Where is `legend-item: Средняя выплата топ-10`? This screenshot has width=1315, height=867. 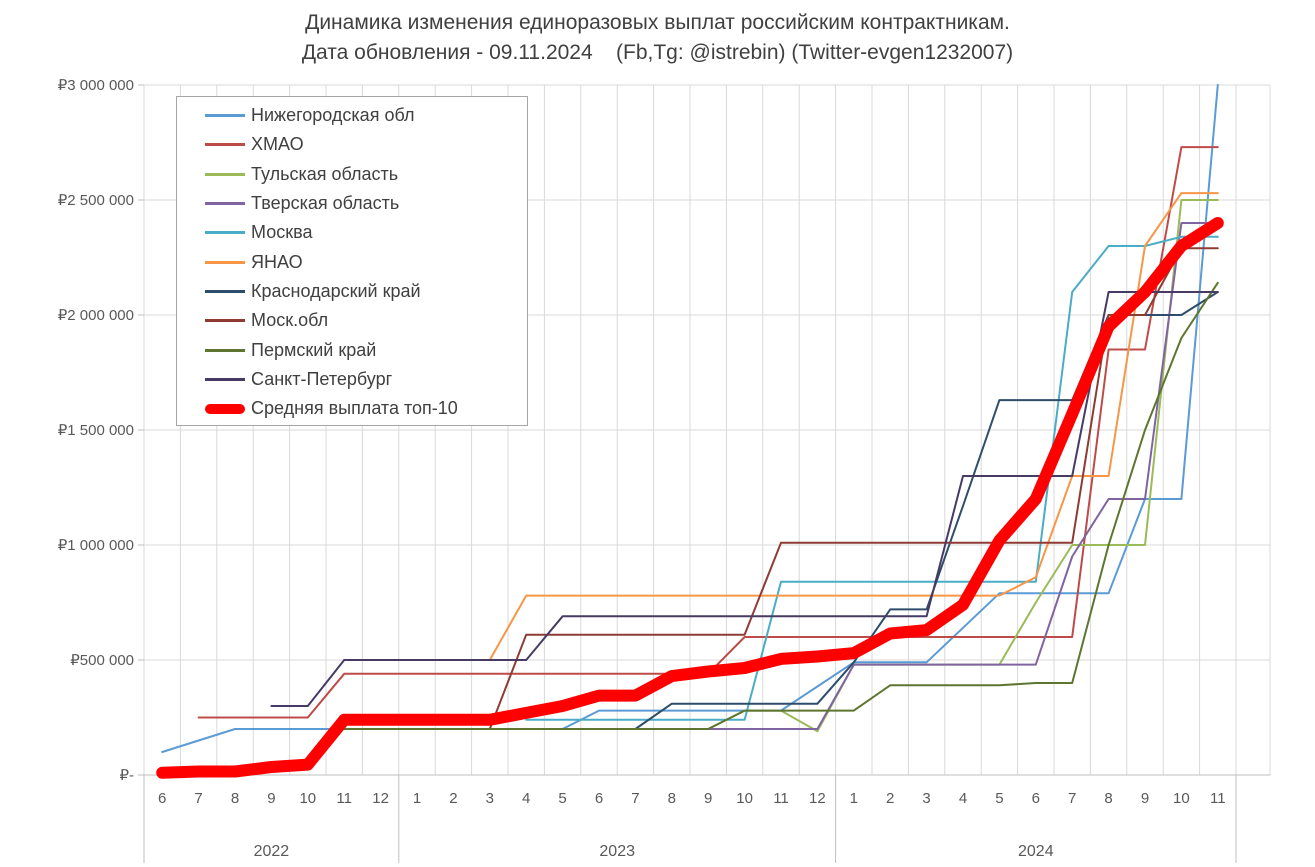
legend-item: Средняя выплата топ-10 is located at coordinates (366, 408).